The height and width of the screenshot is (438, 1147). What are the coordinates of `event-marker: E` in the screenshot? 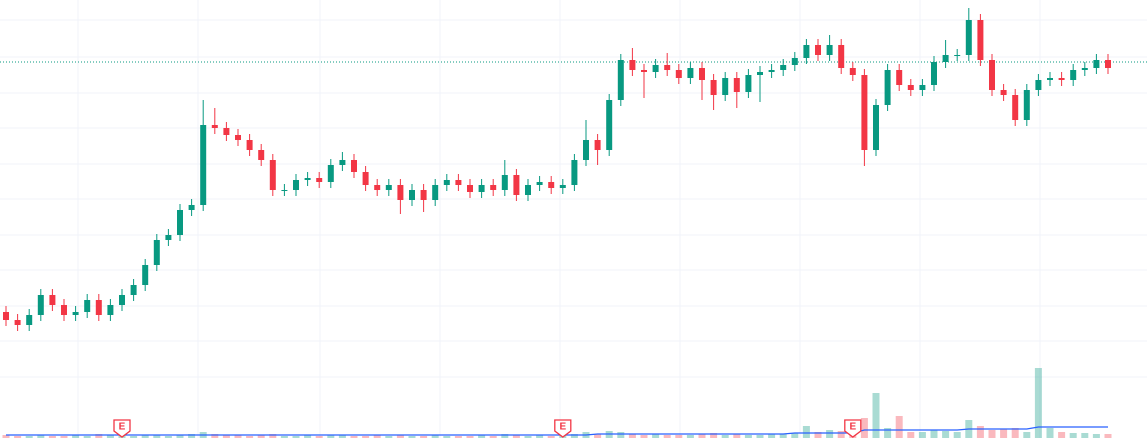 It's located at (122, 428).